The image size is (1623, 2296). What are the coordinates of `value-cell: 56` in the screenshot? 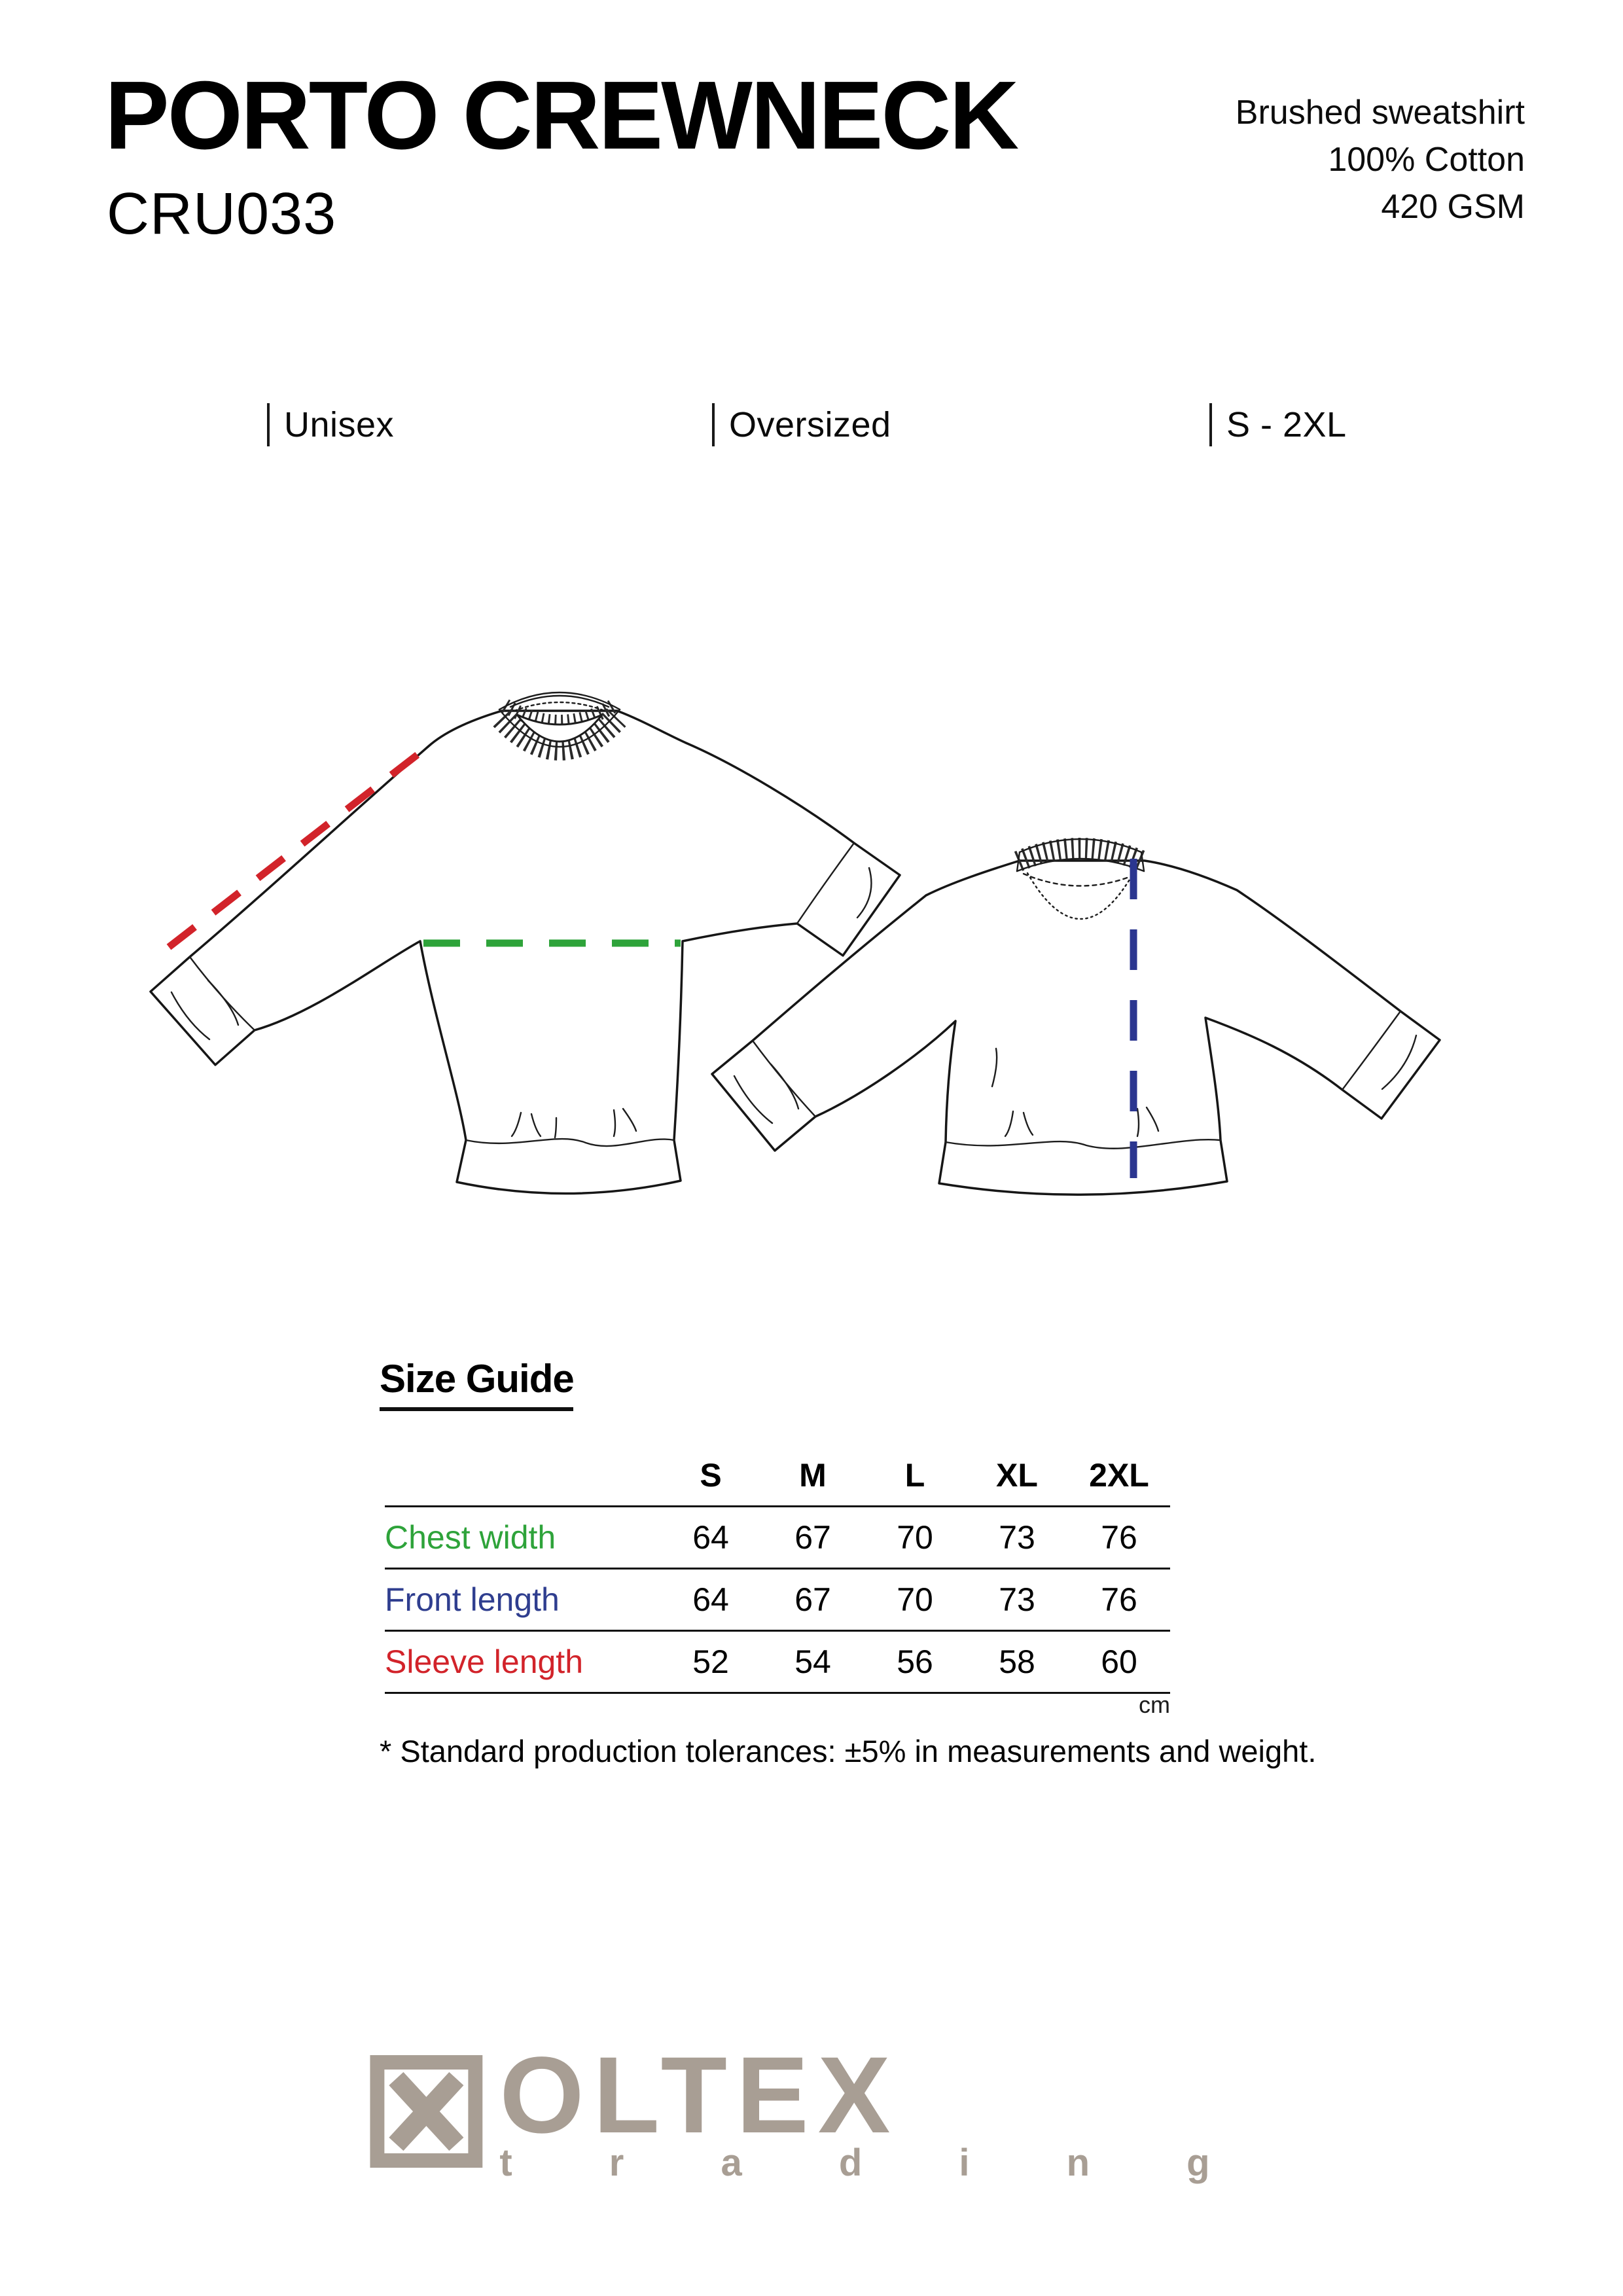 It's located at (915, 1661).